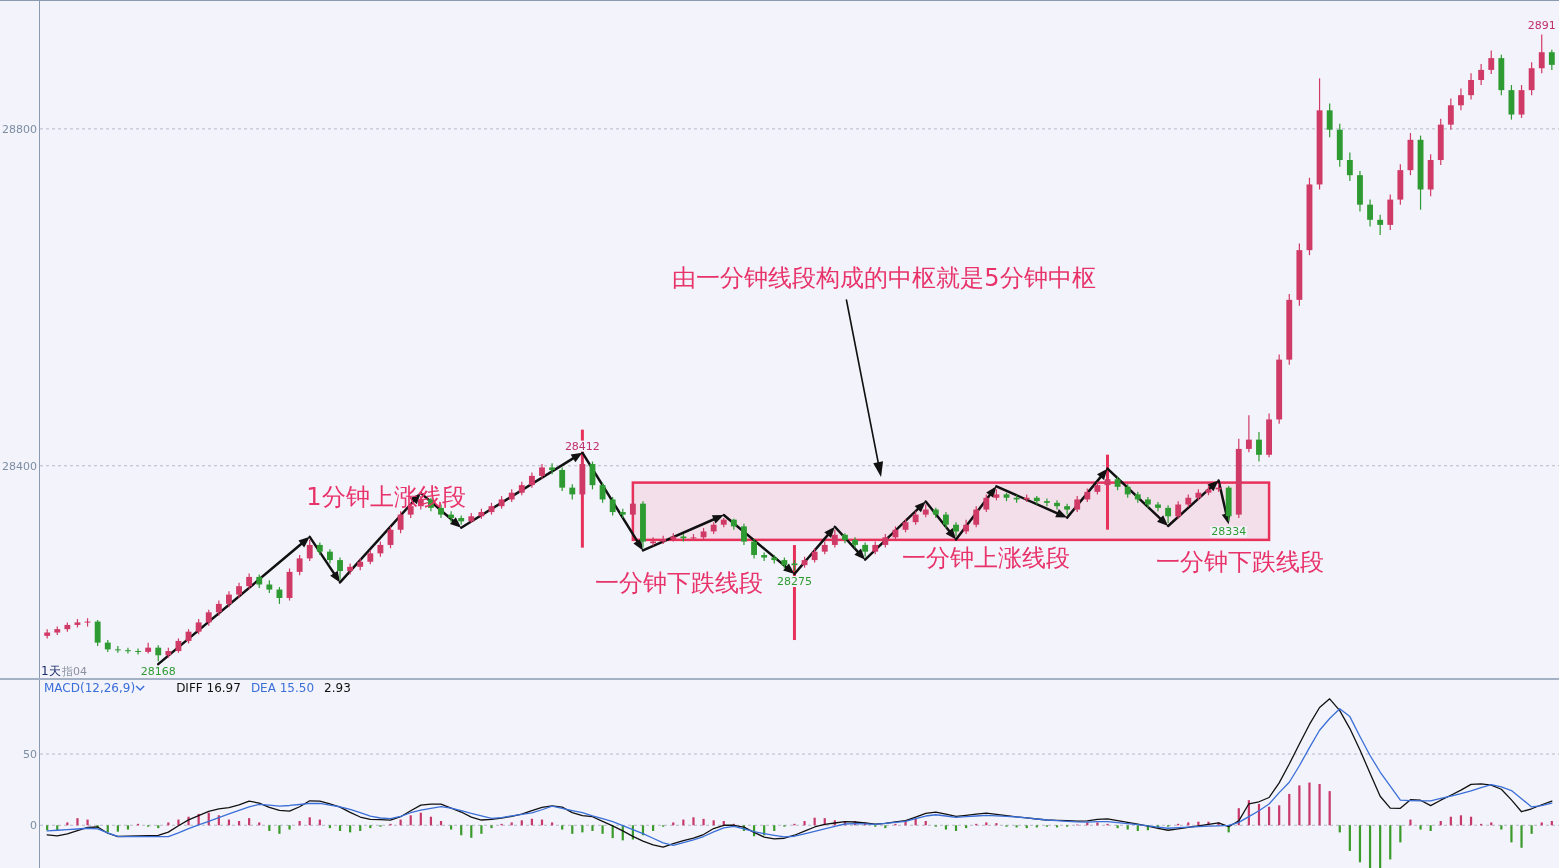 This screenshot has height=868, width=1559. Describe the element at coordinates (794, 582) in the screenshot. I see `annotation: 28275` at that location.